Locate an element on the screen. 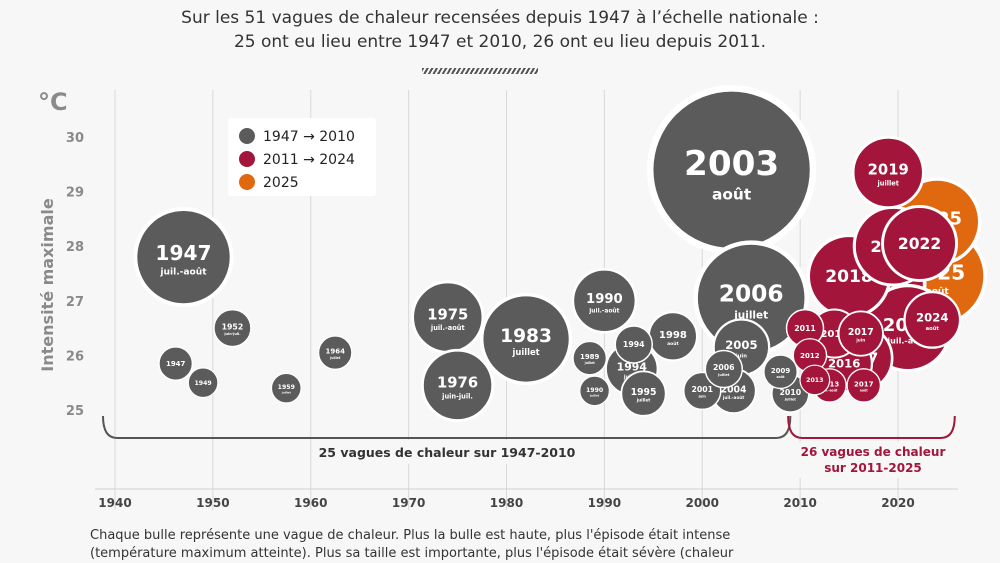 Image resolution: width=1000 pixels, height=563 pixels. x-tick-label: 1940 is located at coordinates (114, 503).